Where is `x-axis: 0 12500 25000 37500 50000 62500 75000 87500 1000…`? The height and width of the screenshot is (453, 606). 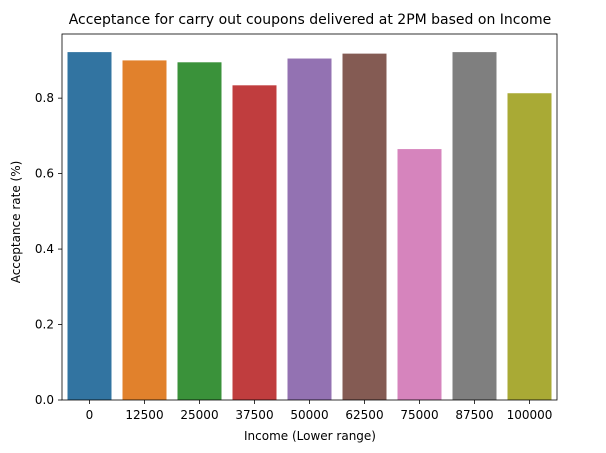
x-axis: 0 12500 25000 37500 50000 62500 75000 87500 1000… is located at coordinates (319, 411).